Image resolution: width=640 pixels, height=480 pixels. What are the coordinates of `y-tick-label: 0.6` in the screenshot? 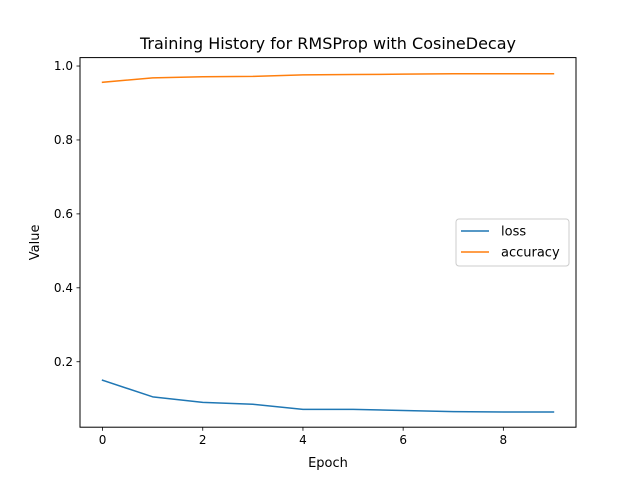 It's located at (63, 214).